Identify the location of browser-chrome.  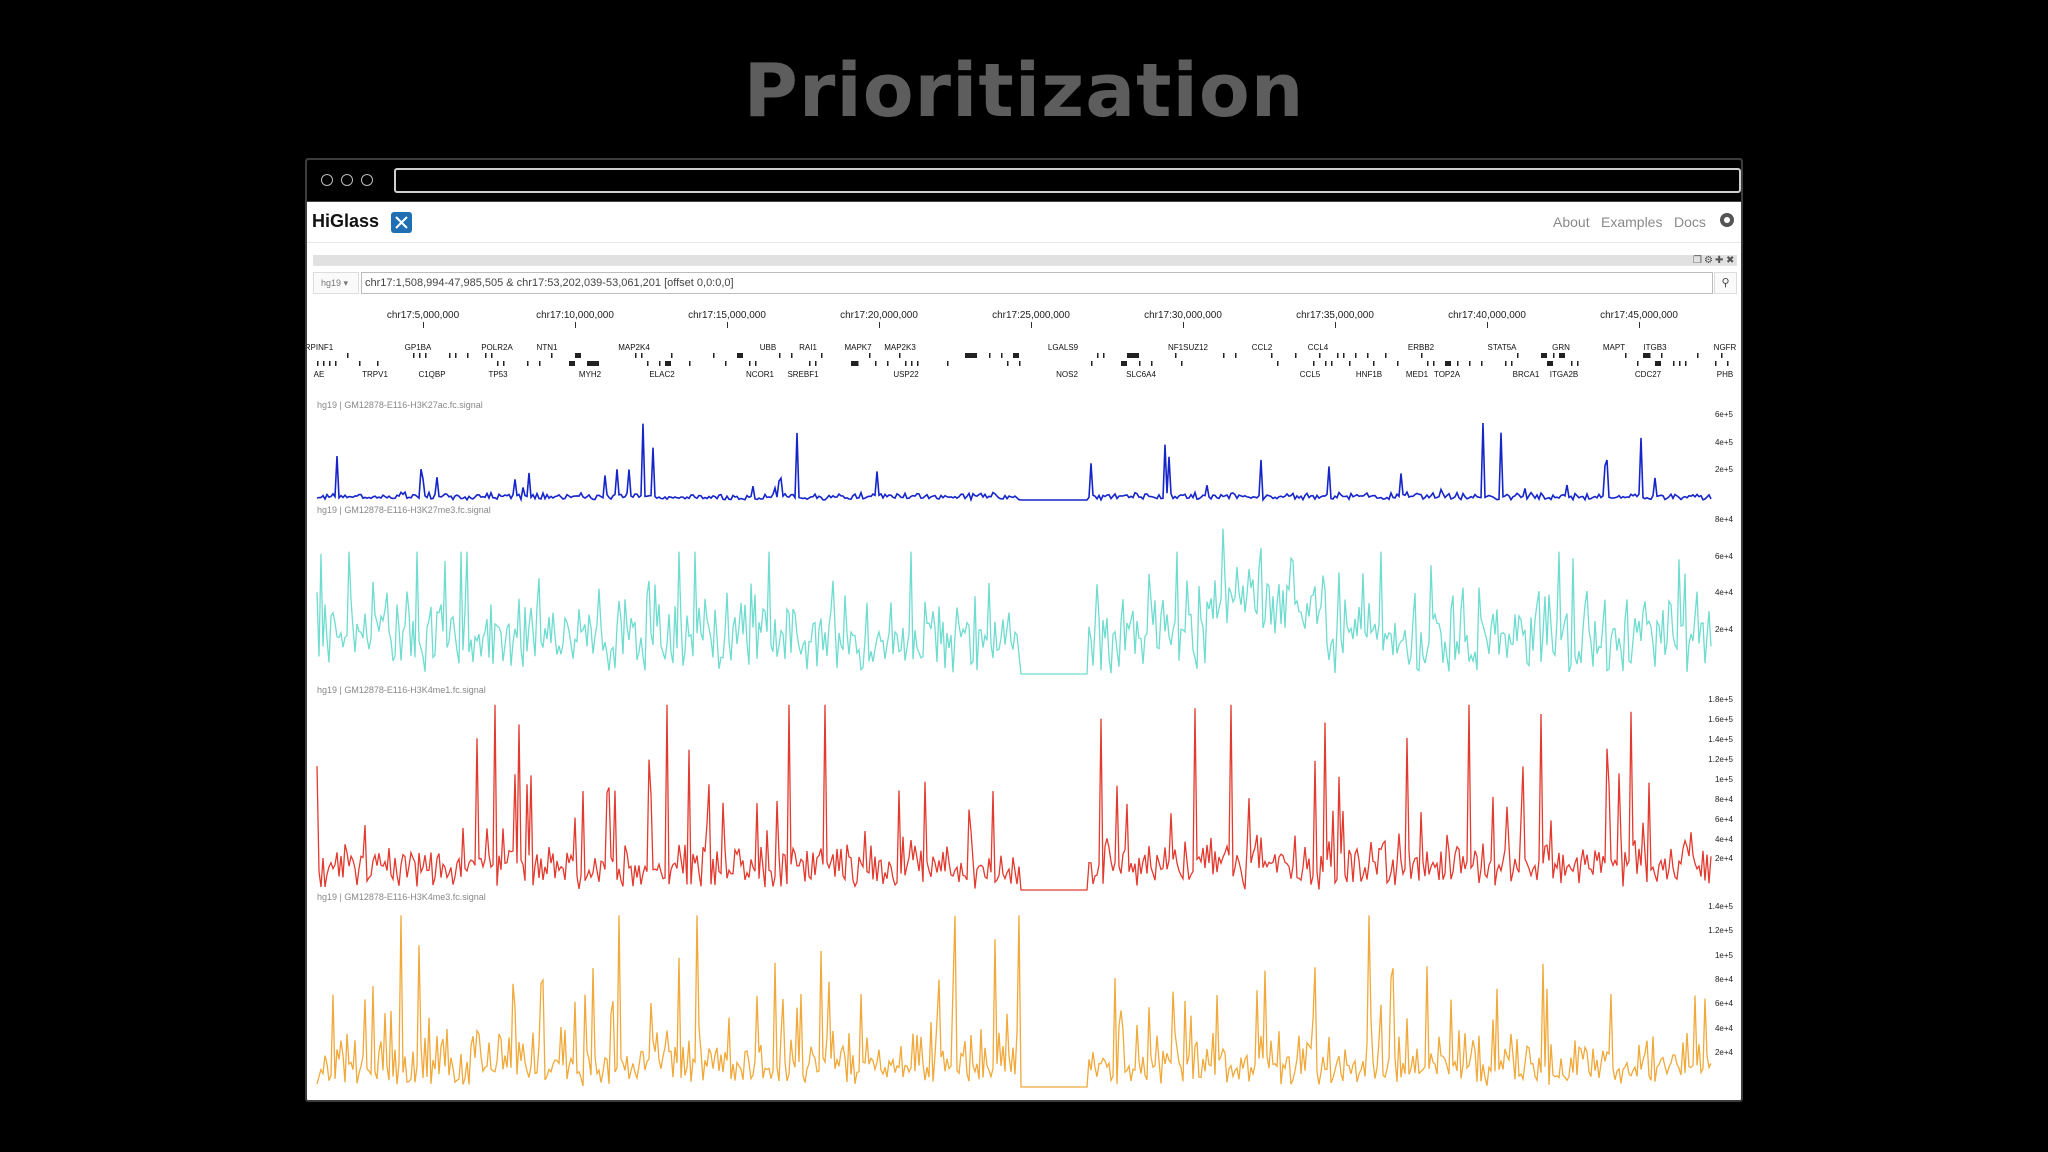
(1024, 181).